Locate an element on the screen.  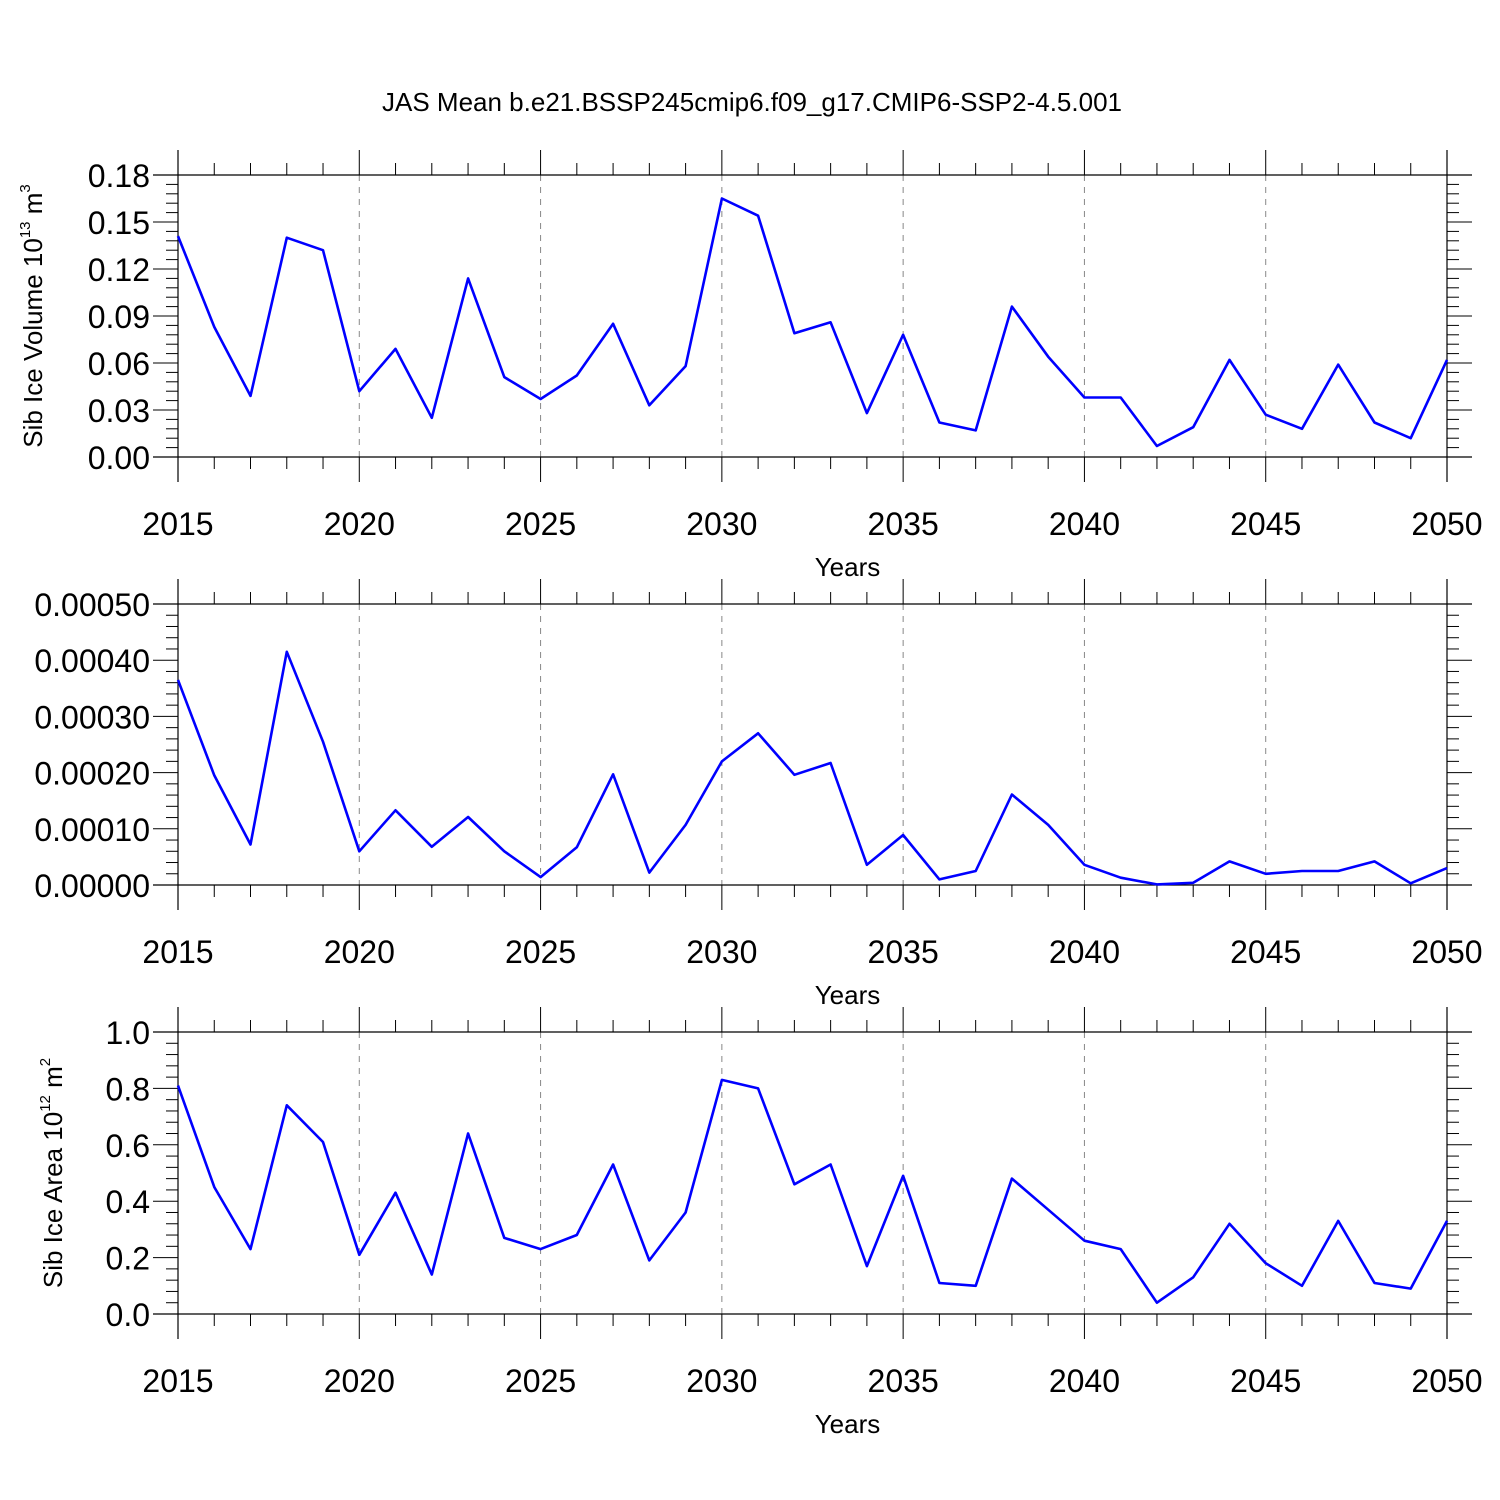
y-tick-label-2: 0.06 is located at coordinates (119, 364).